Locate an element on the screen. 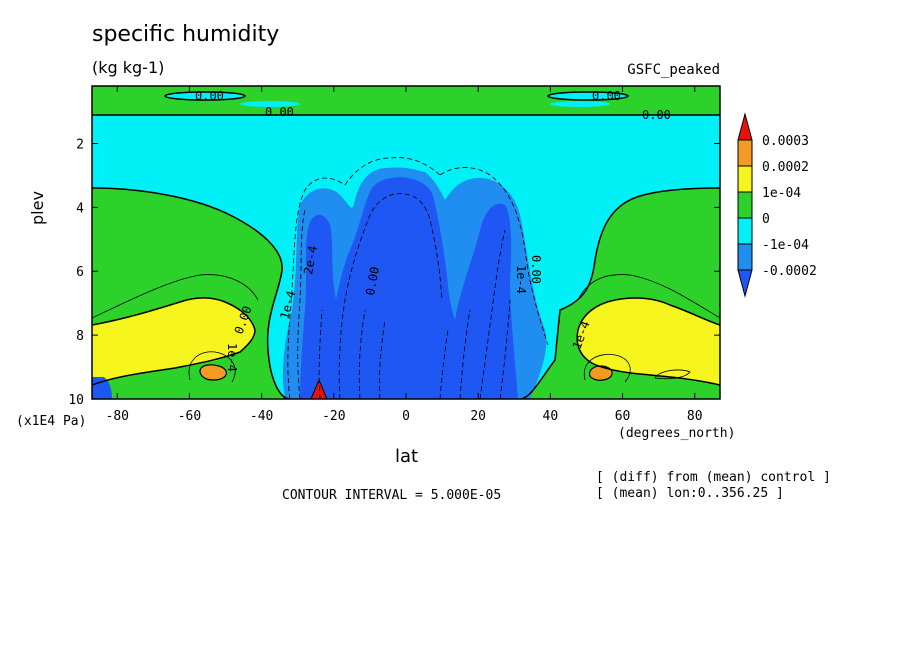  colorbar-label: 0.0003 is located at coordinates (785, 141).